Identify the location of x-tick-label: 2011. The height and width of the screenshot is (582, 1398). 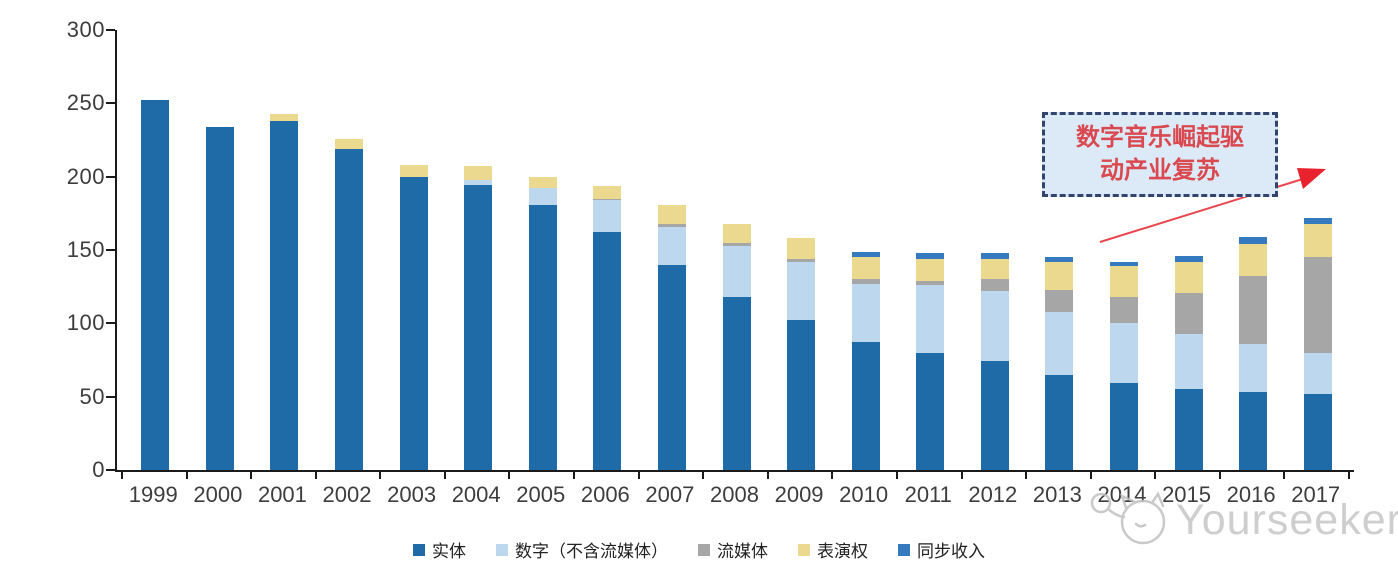
(928, 494).